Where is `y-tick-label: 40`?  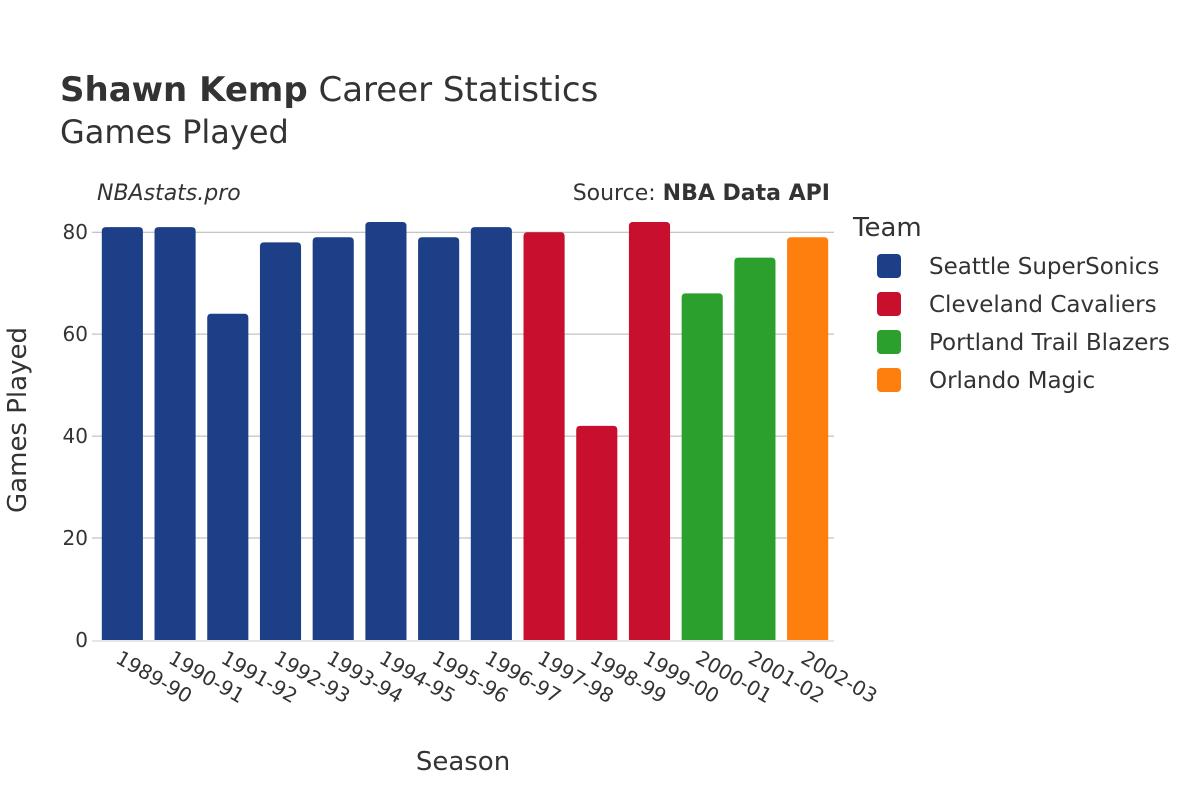
y-tick-label: 40 is located at coordinates (75, 436).